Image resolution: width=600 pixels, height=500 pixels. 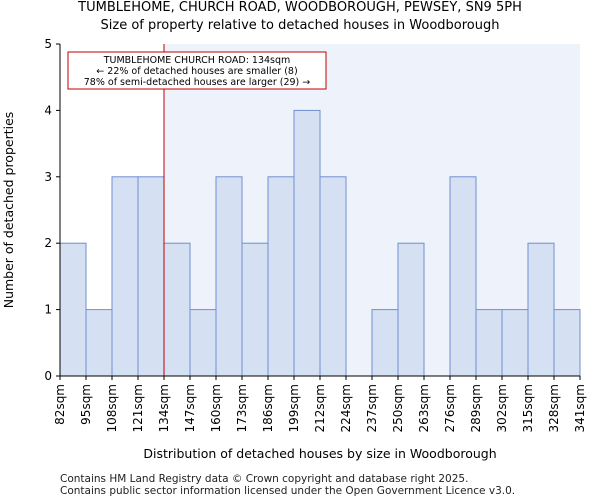 I want to click on x-tick-label: 173sqm, so click(x=242, y=408).